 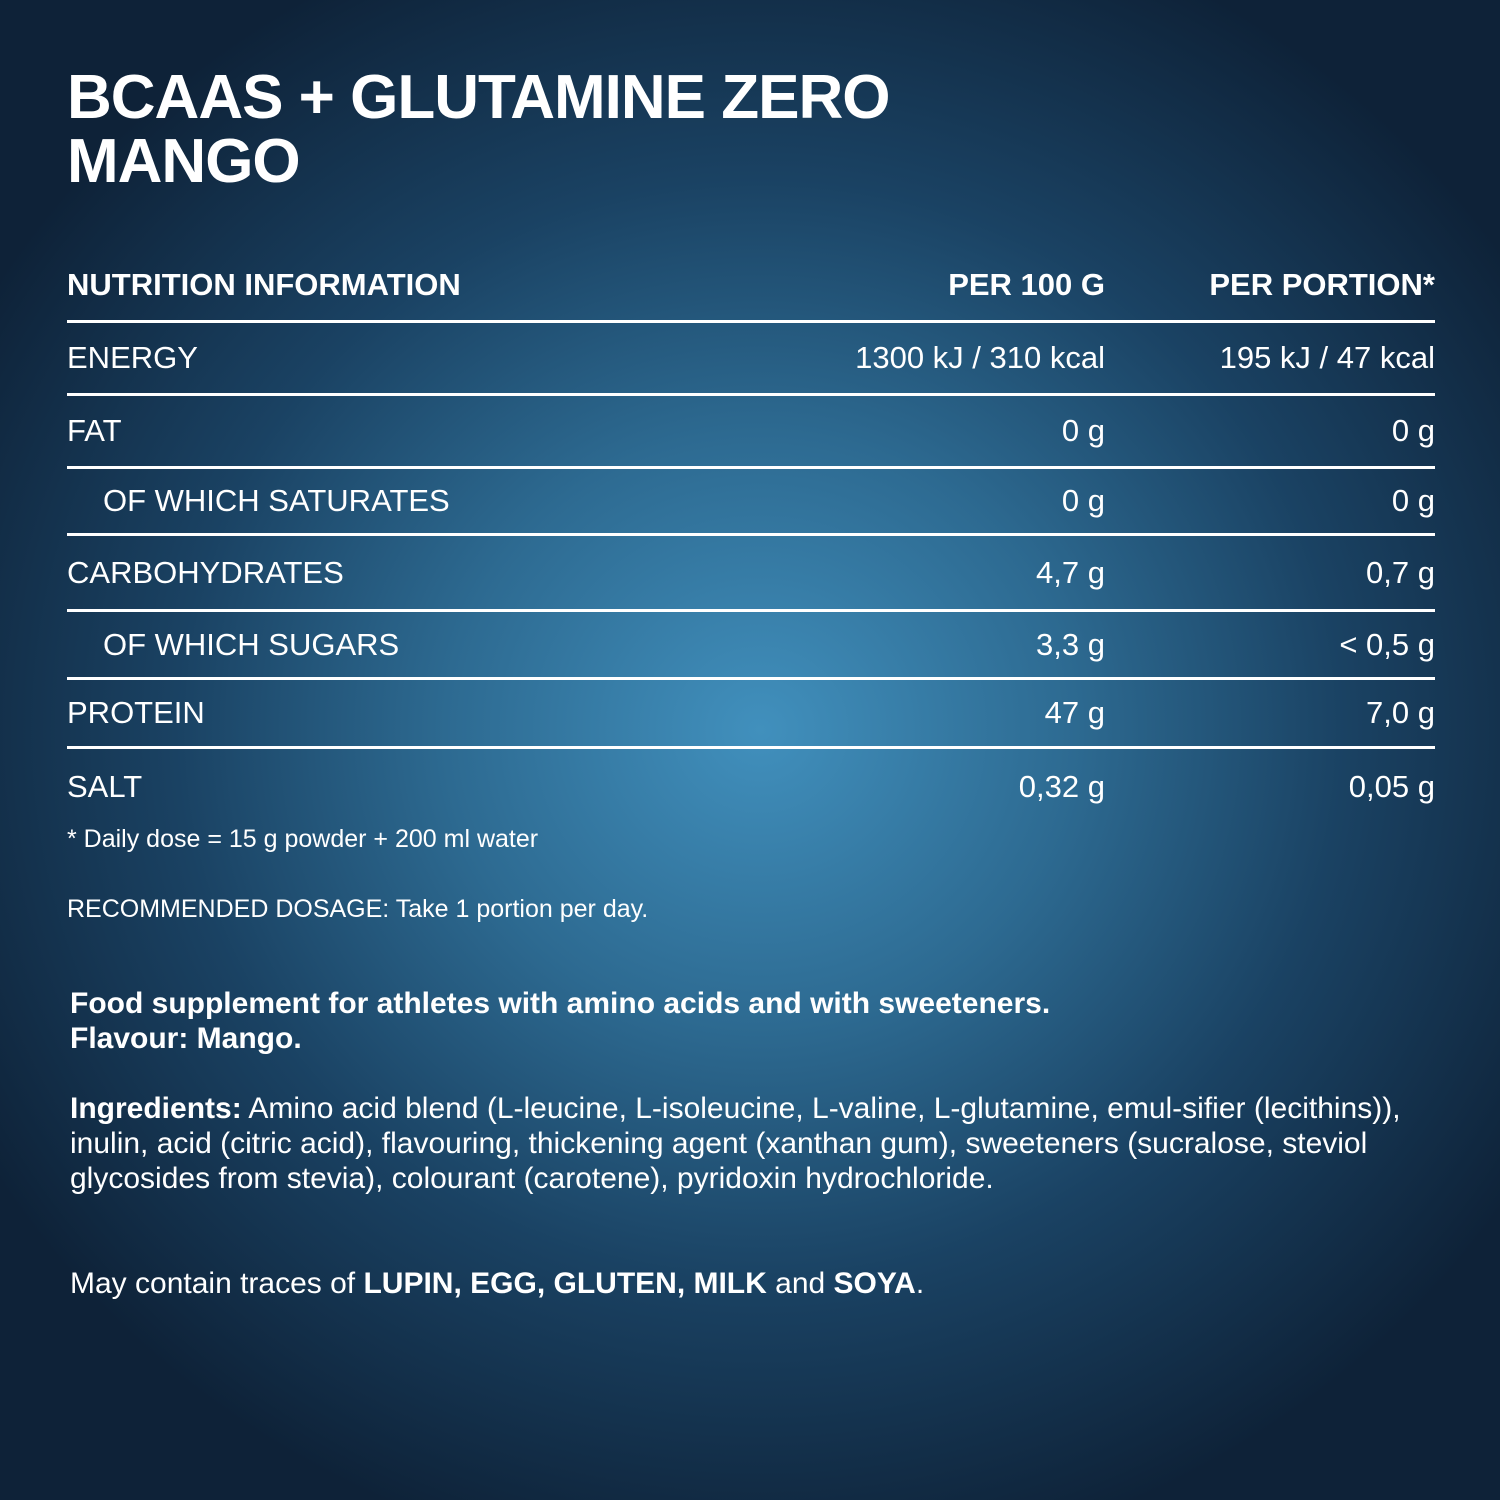 I want to click on table-row-fat: FAT 0 g 0 g, so click(x=751, y=432).